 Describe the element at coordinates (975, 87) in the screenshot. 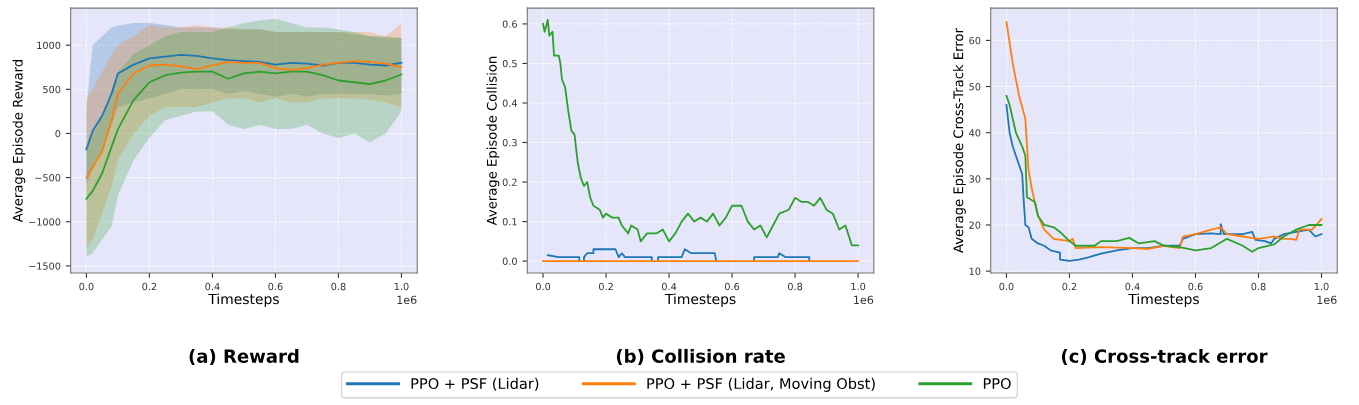

I see `y-tick-label: 50` at that location.